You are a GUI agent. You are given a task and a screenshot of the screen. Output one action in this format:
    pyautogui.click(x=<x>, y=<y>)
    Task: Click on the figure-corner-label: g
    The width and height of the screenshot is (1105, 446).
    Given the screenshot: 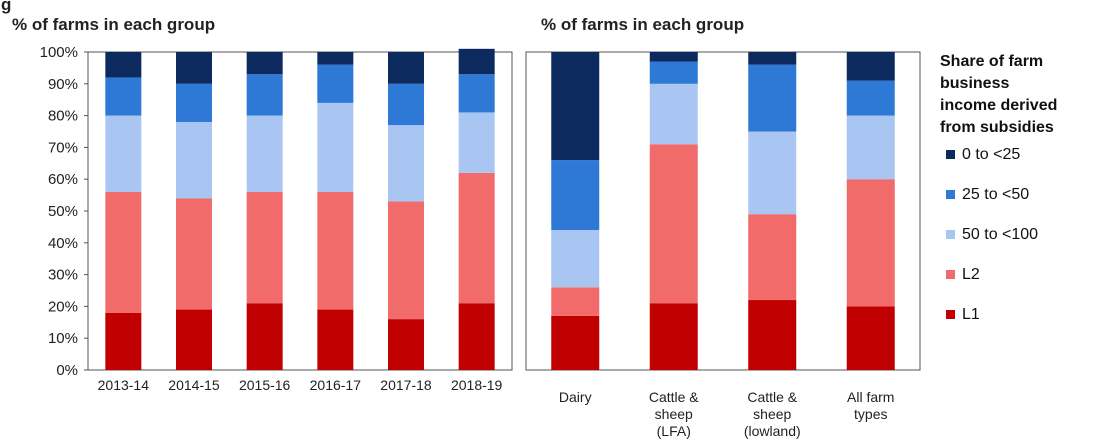 What is the action you would take?
    pyautogui.click(x=6, y=7)
    